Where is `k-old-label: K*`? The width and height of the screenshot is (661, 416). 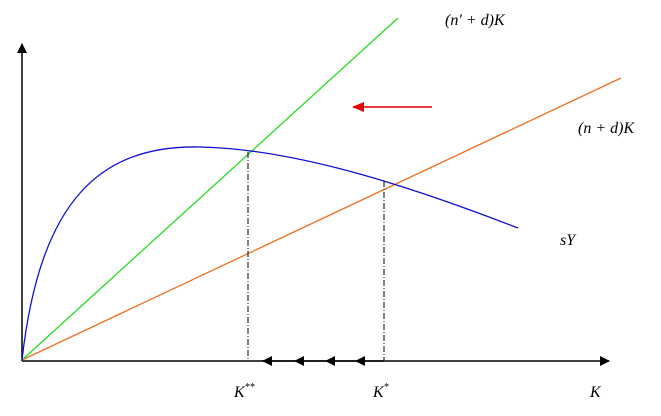
k-old-label: K* is located at coordinates (380, 391).